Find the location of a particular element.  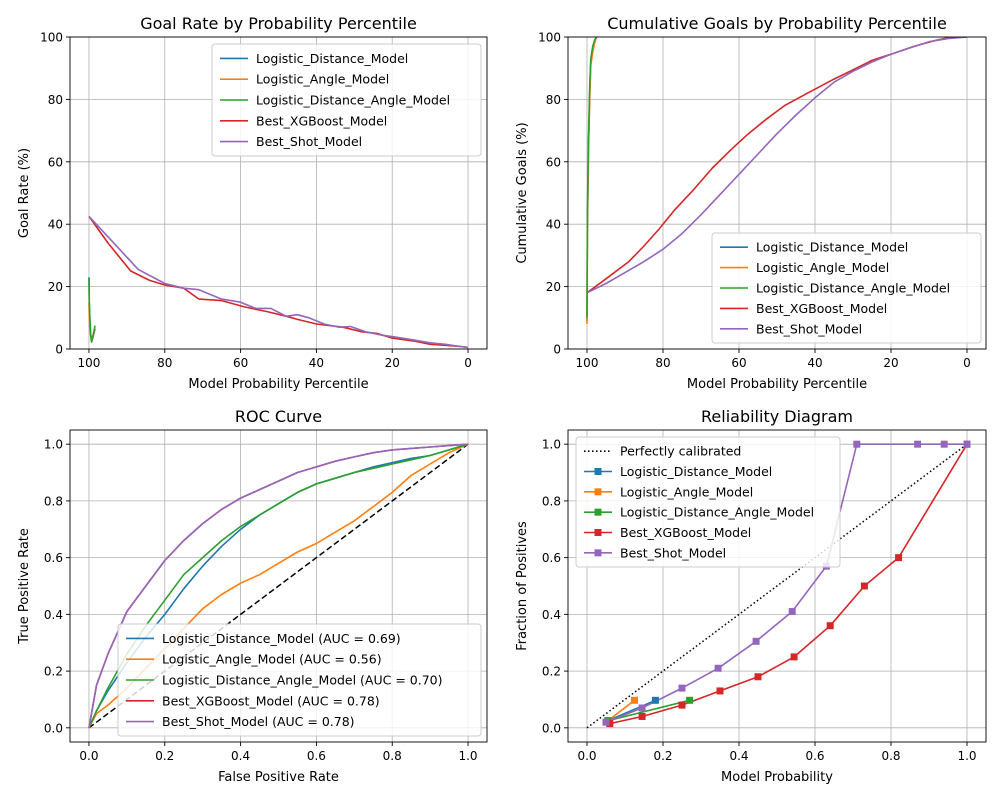

legend-label: Perfectly calibrated is located at coordinates (680, 451).